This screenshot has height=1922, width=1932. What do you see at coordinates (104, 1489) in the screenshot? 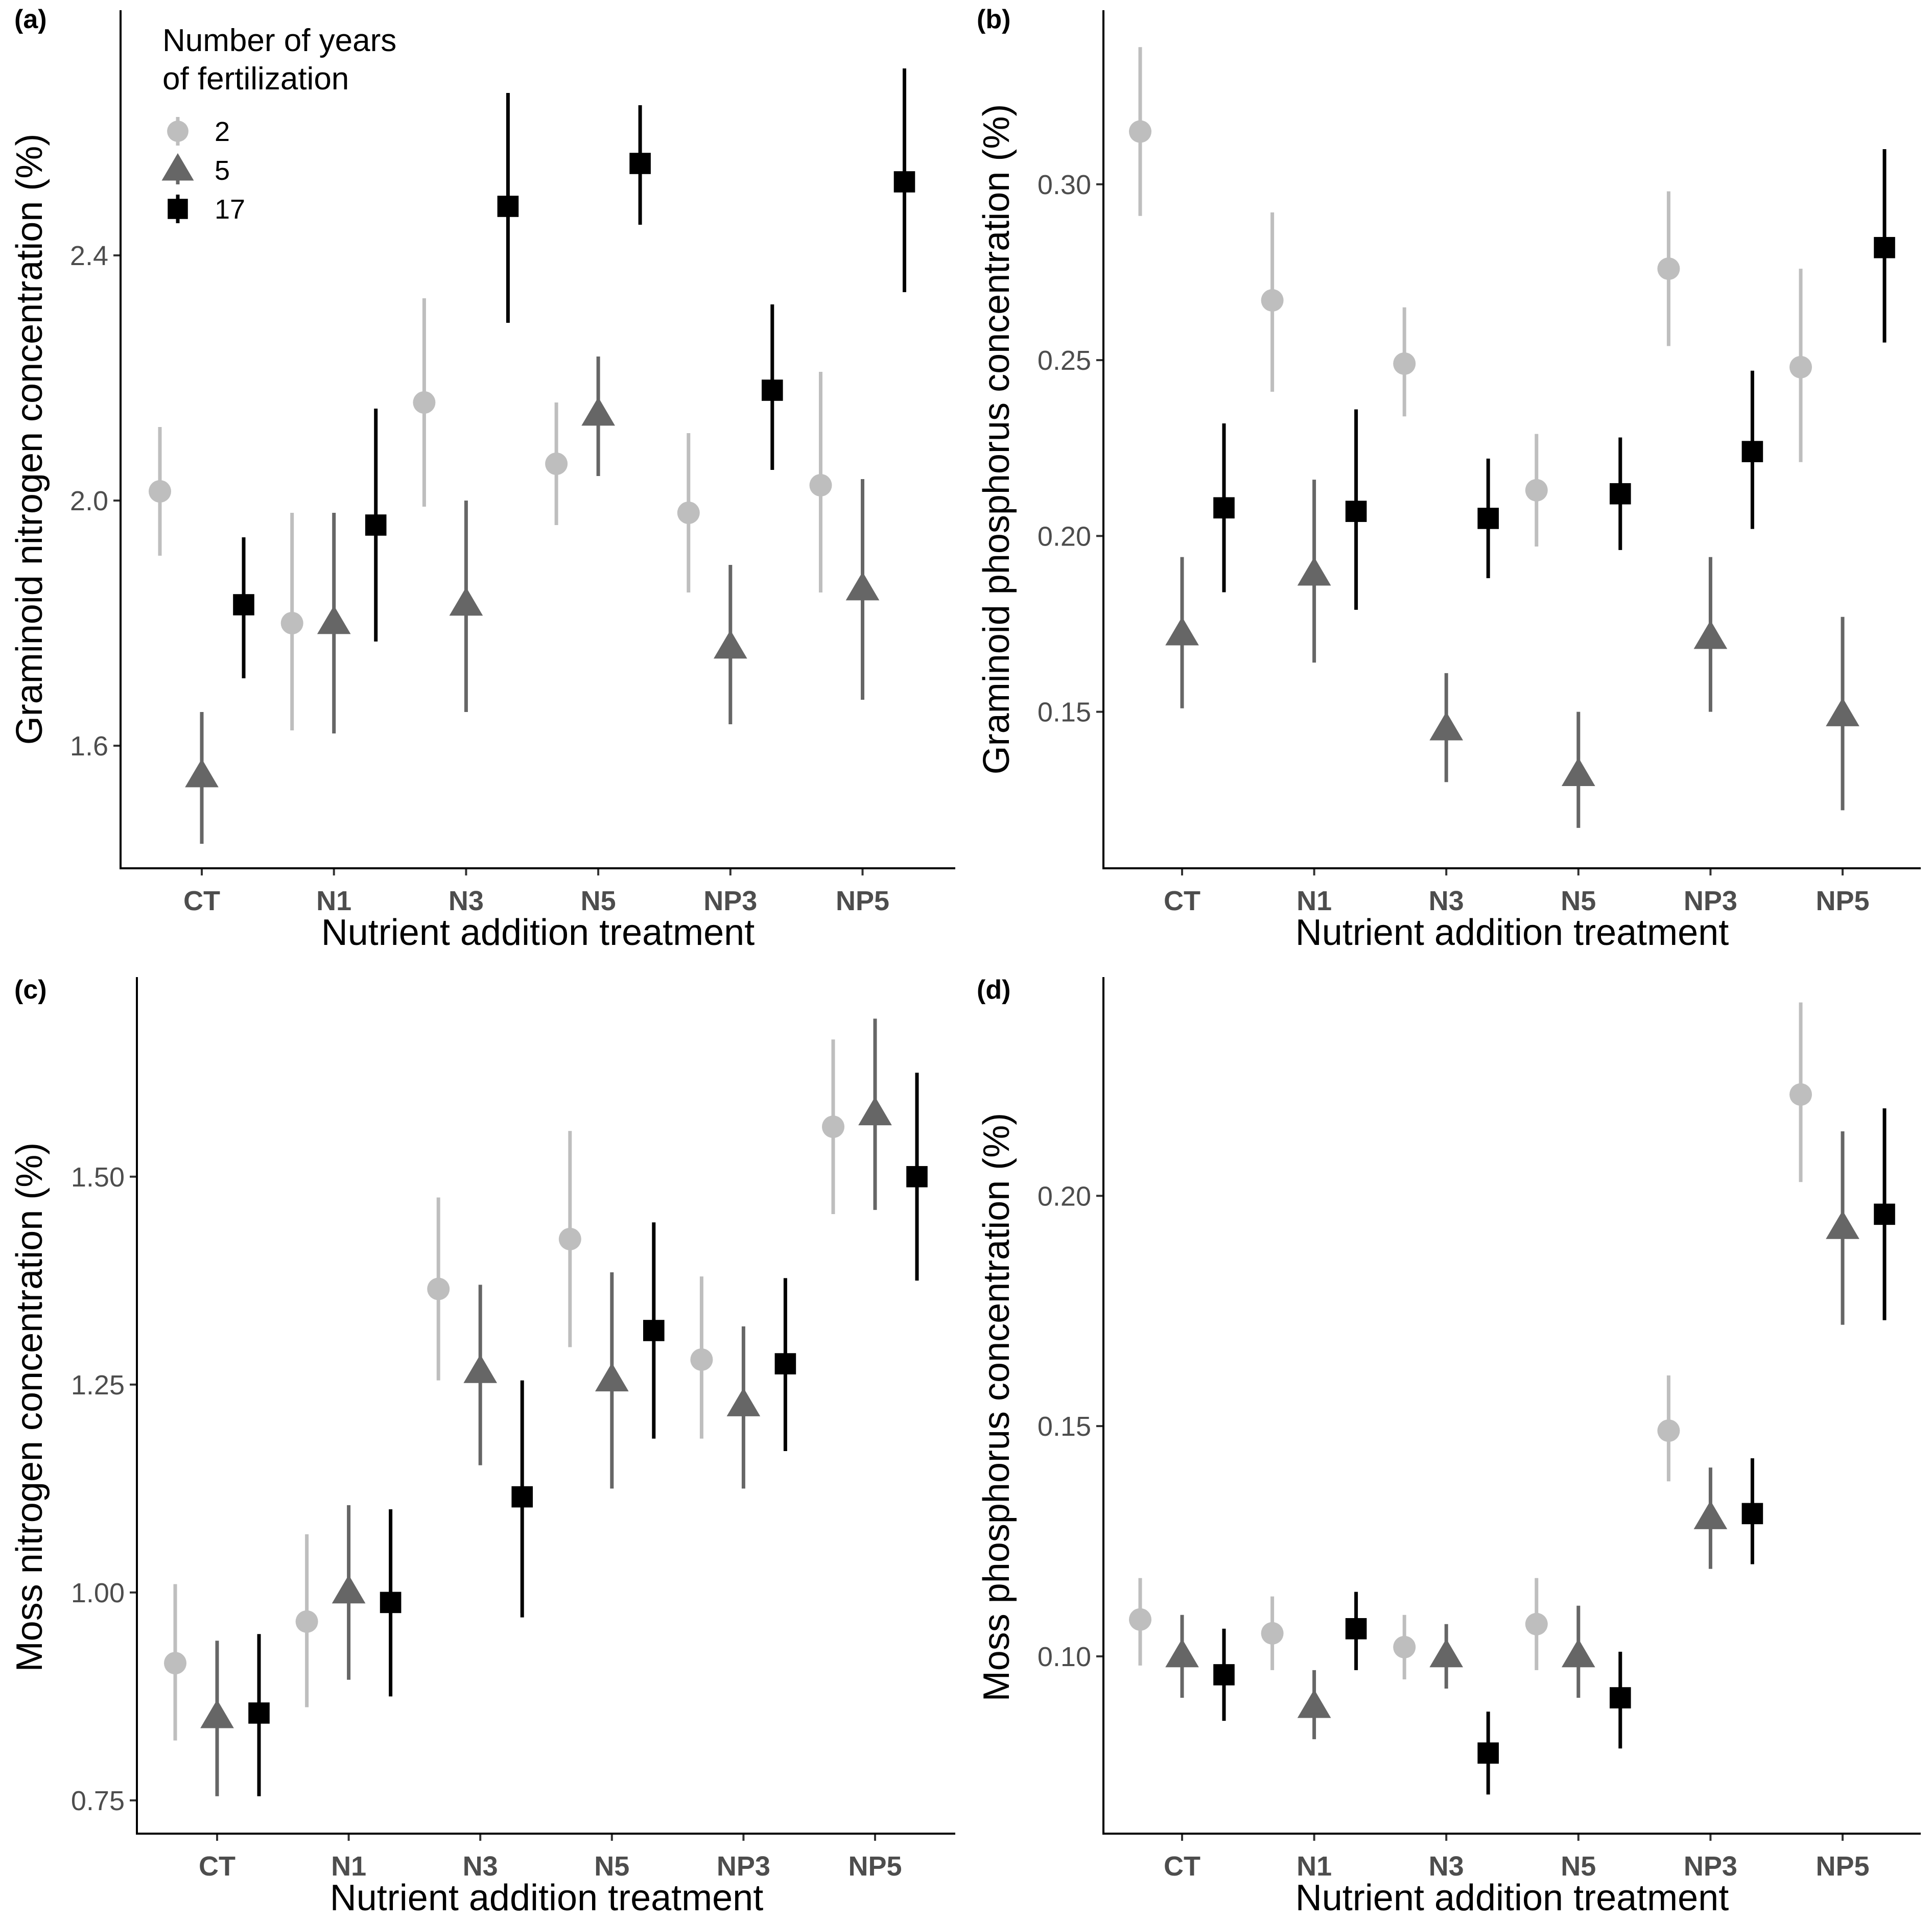
I see `y-axis-ticks: 0.75 1.00 1.25 1.50` at bounding box center [104, 1489].